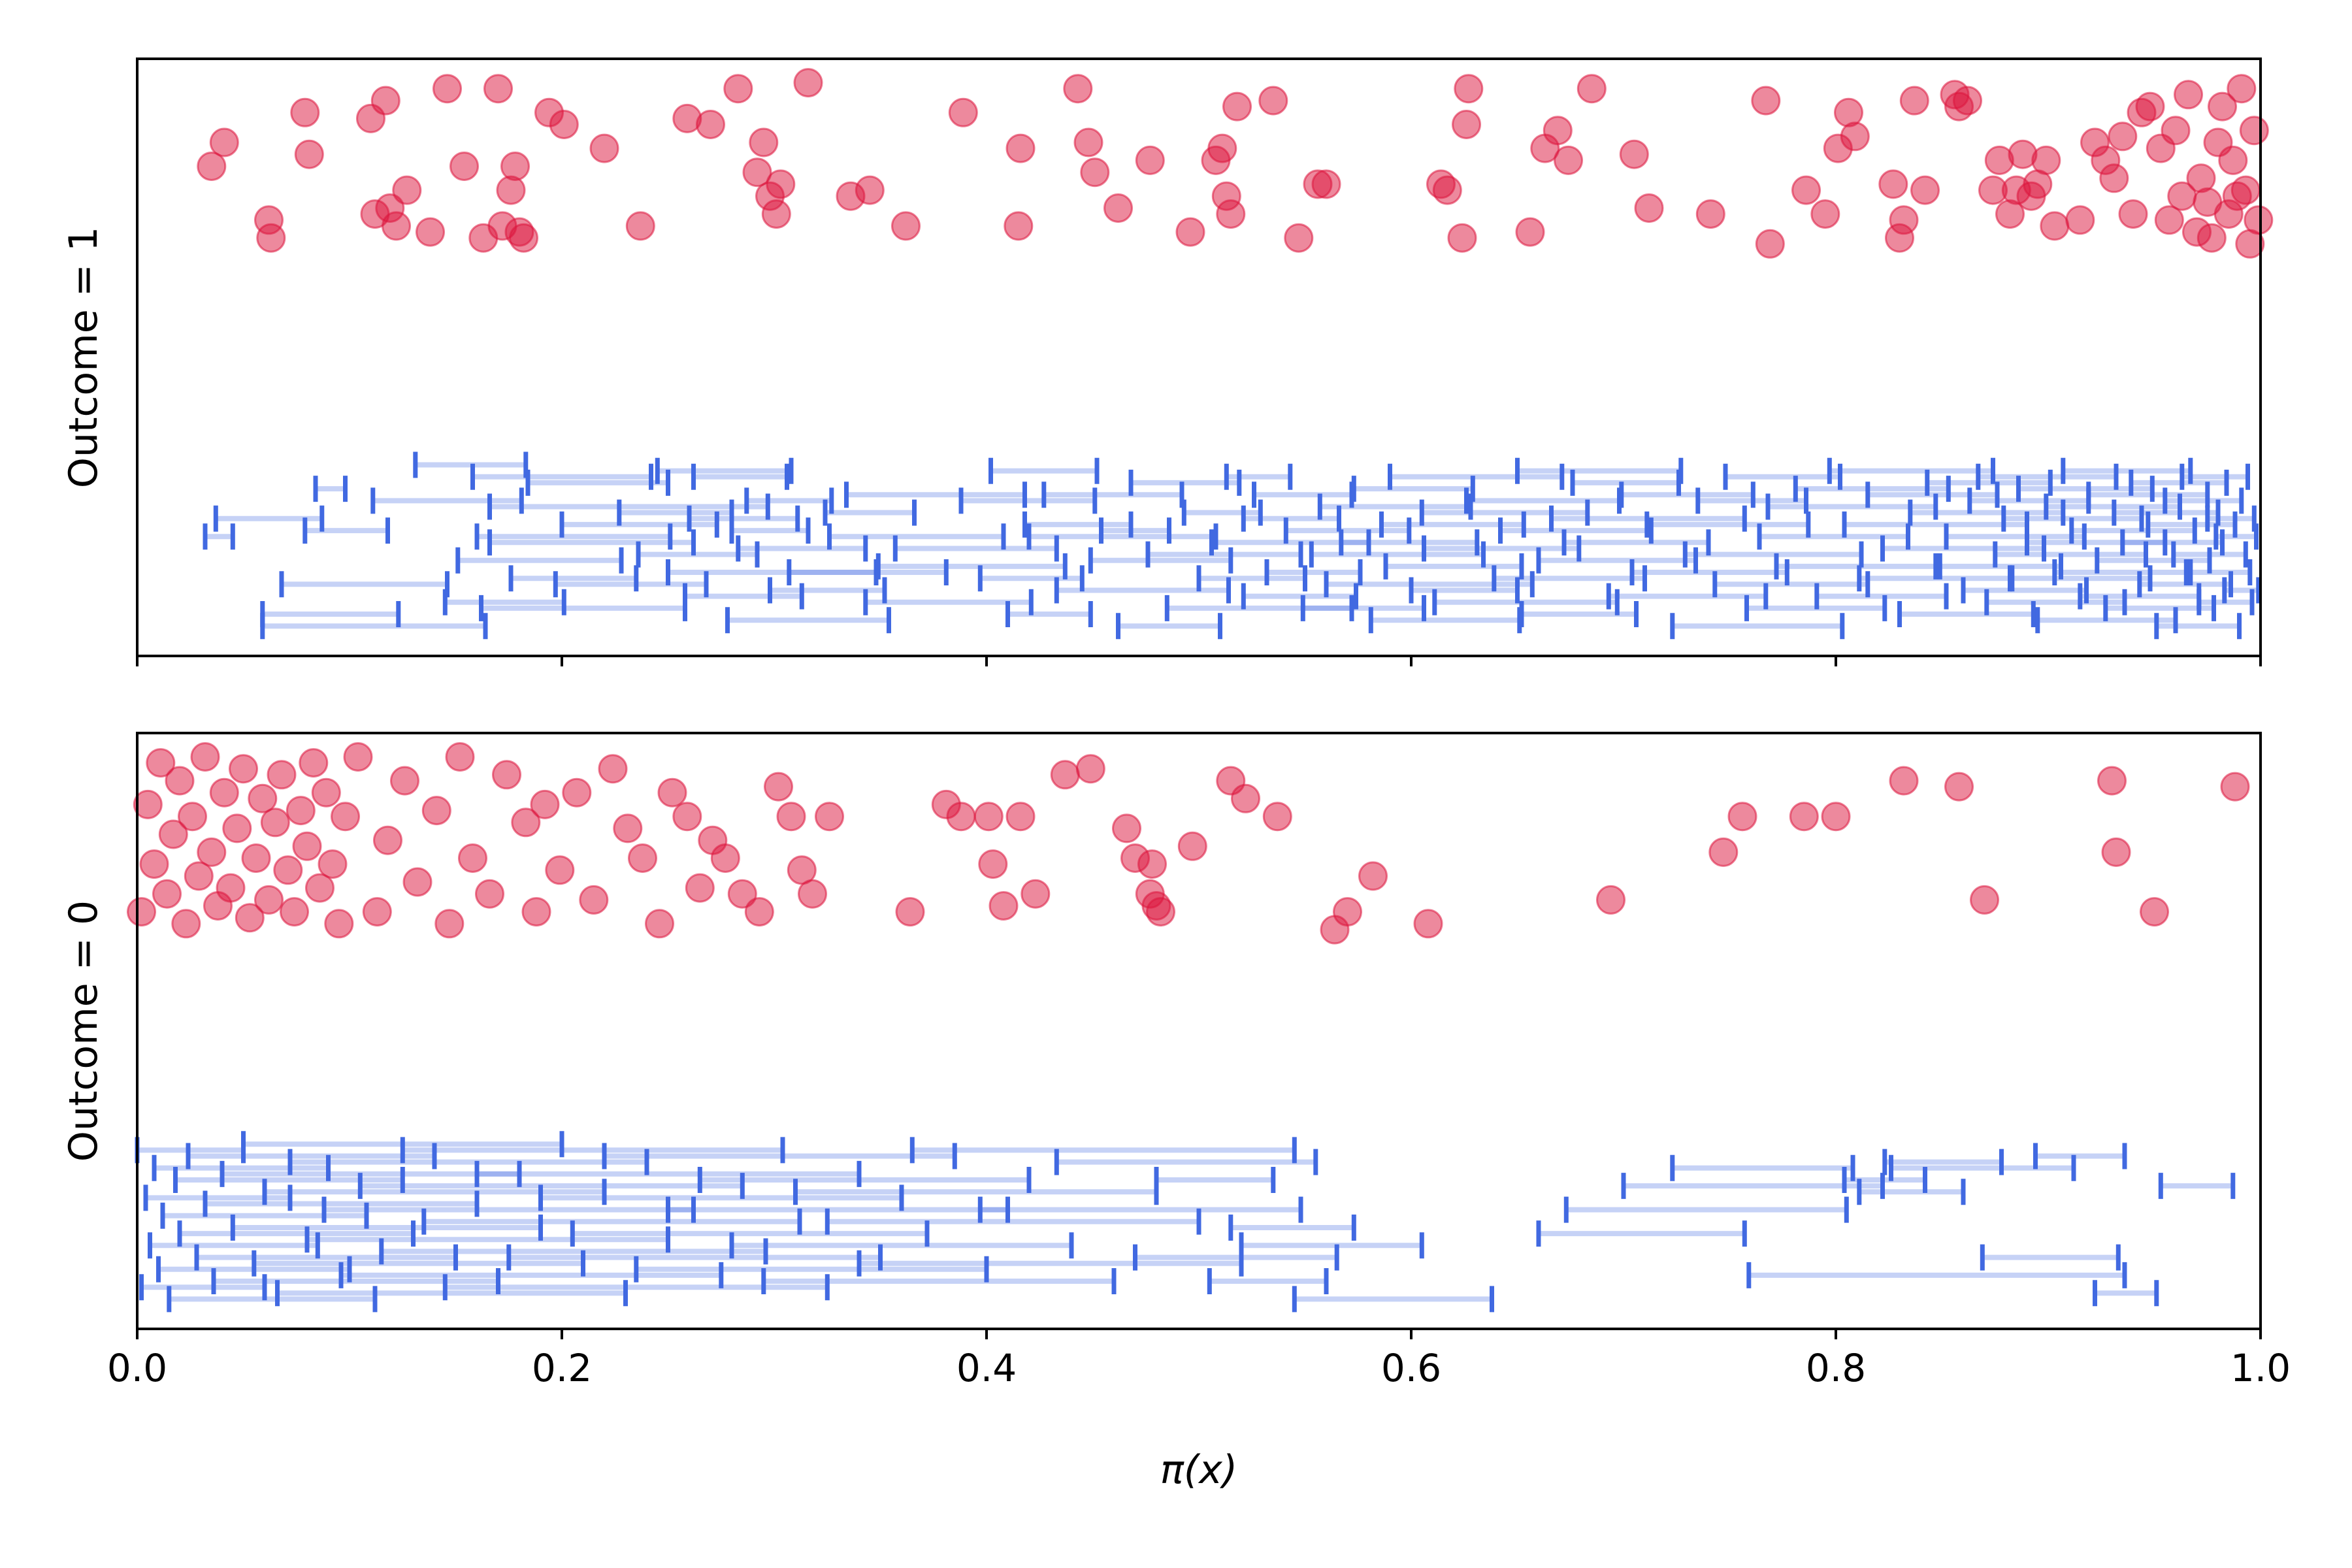 Image resolution: width=2352 pixels, height=1568 pixels. Describe the element at coordinates (562, 1368) in the screenshot. I see `x-tick-label: 0.2` at that location.